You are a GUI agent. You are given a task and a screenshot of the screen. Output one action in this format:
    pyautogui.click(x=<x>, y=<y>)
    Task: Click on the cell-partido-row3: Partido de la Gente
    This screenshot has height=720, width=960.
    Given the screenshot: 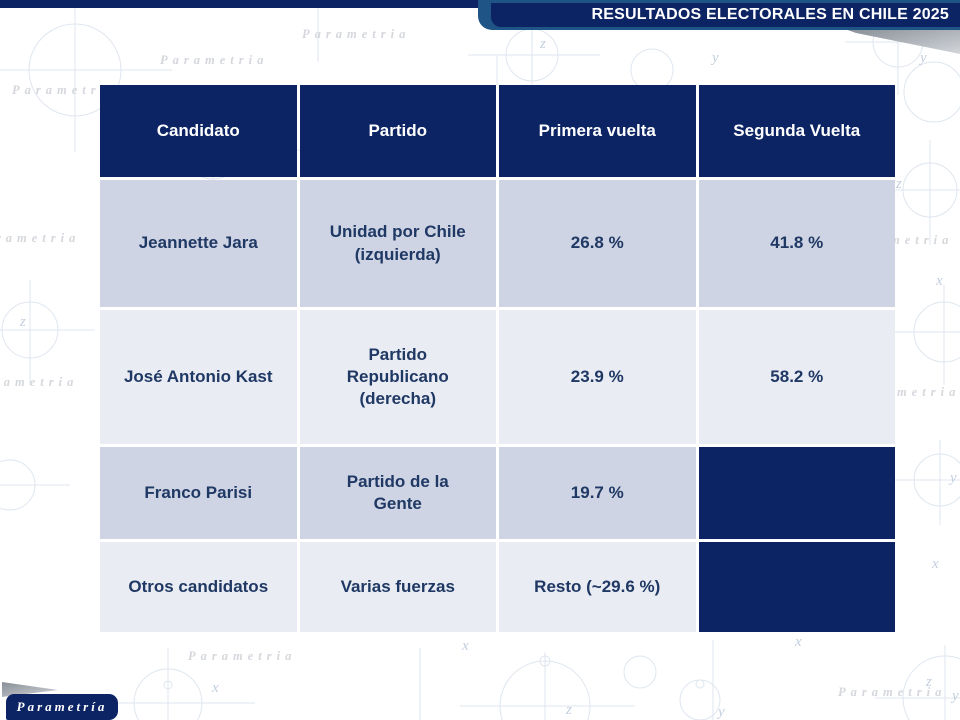 What is the action you would take?
    pyautogui.click(x=397, y=493)
    